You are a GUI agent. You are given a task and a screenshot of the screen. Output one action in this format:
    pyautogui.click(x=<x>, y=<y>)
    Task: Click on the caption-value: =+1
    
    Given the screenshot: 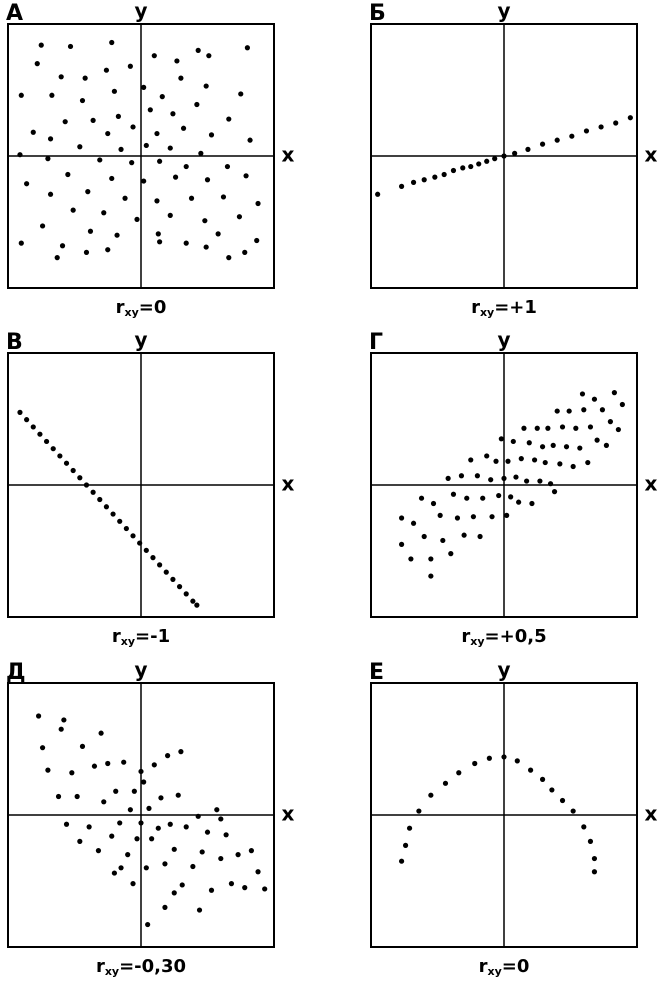 What is the action you would take?
    pyautogui.click(x=515, y=307)
    